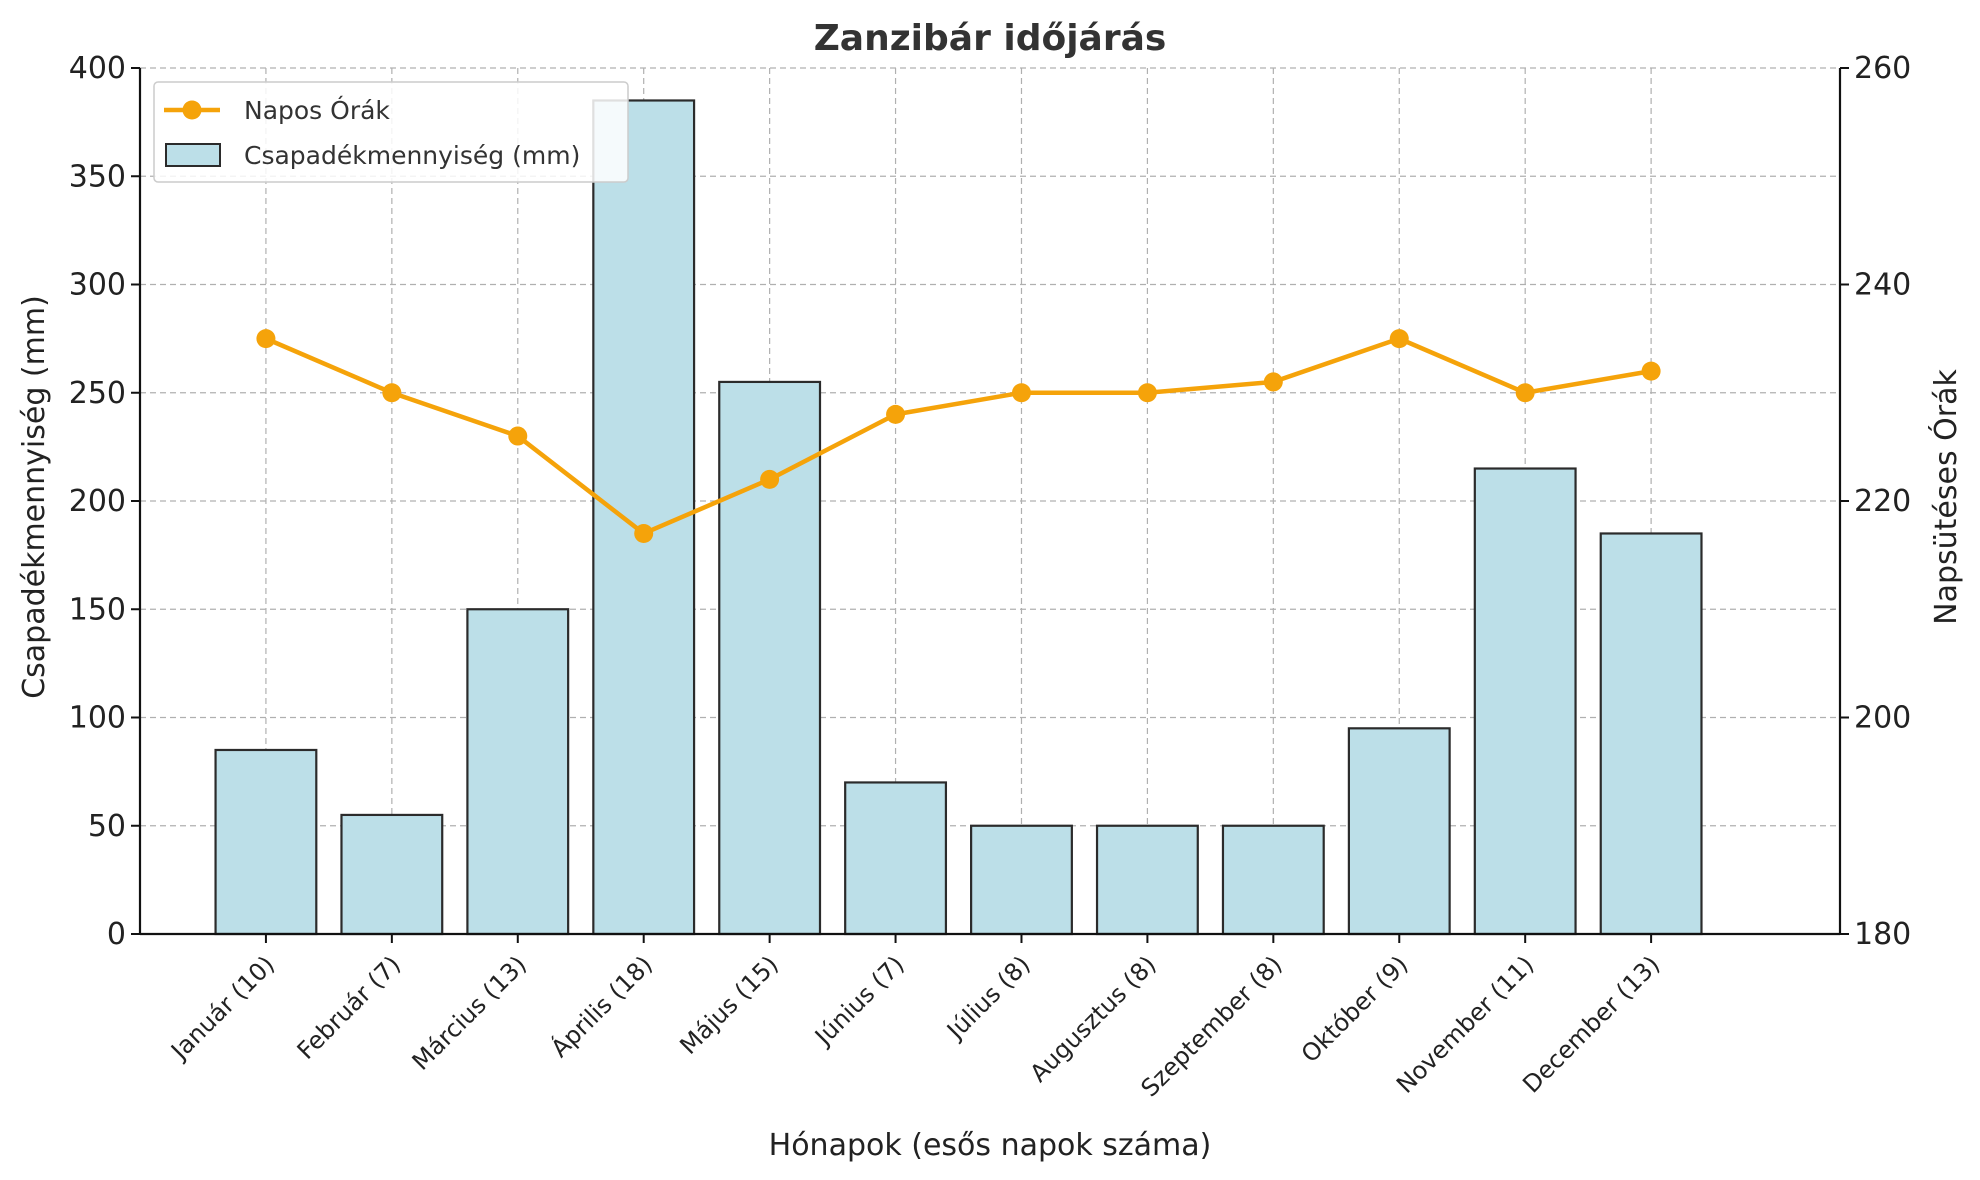 The width and height of the screenshot is (1980, 1180). Describe the element at coordinates (1093, 1018) in the screenshot. I see `x-tick-label: Augusztus (8)` at that location.